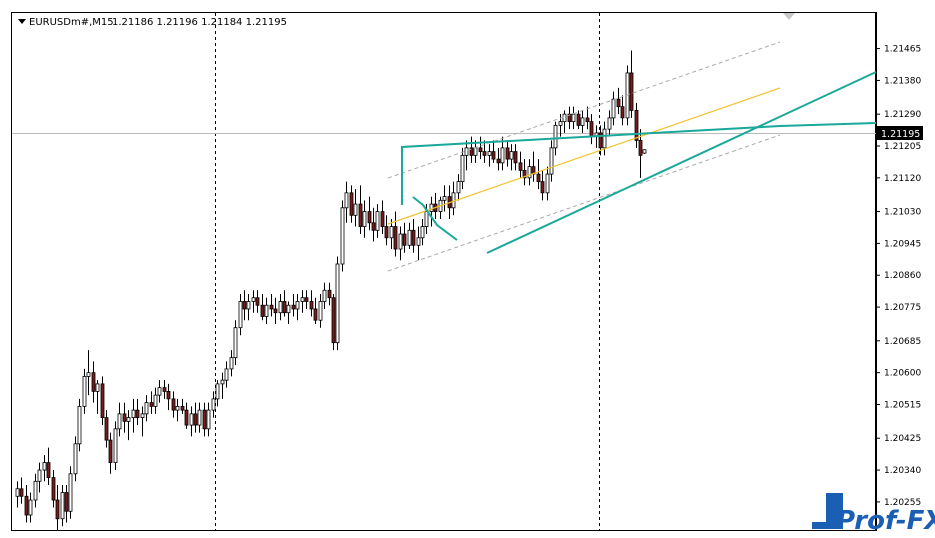 This screenshot has width=935, height=538. Describe the element at coordinates (418, 201) in the screenshot. I see `fan-line-short` at that location.